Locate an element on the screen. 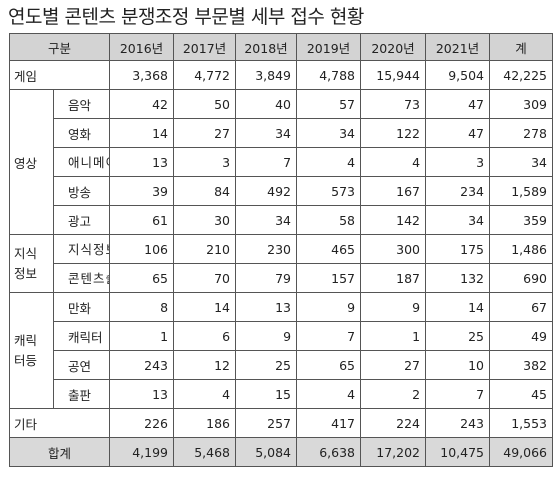  table-cell: 3,849 is located at coordinates (266, 75).